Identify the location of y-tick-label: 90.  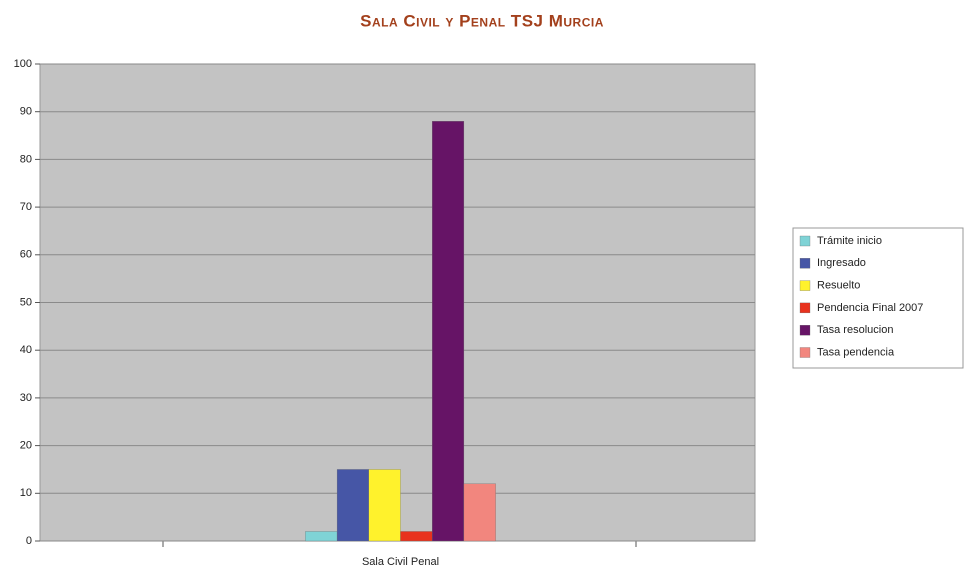
(26, 112).